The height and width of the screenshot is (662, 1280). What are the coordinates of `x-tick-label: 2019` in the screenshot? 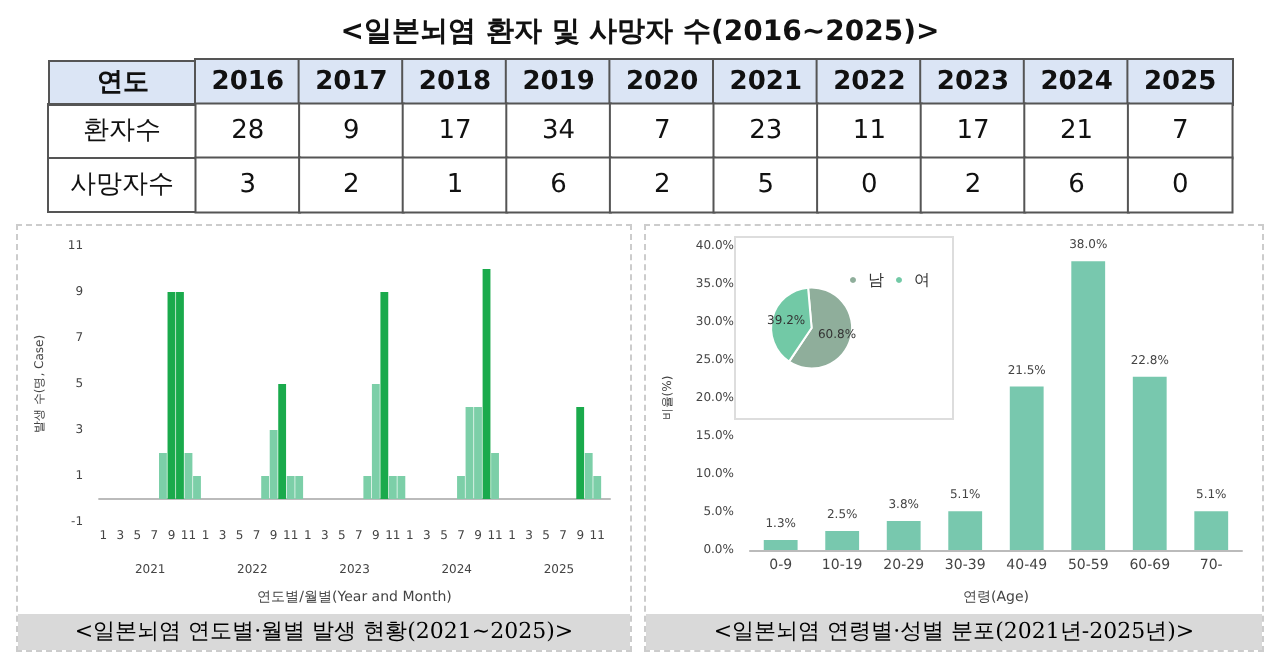 It's located at (558, 82).